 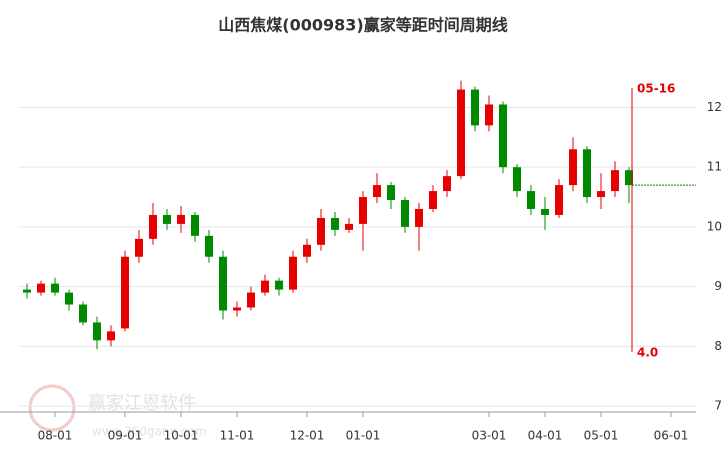 I want to click on annotation-date: 05-16, so click(x=656, y=89).